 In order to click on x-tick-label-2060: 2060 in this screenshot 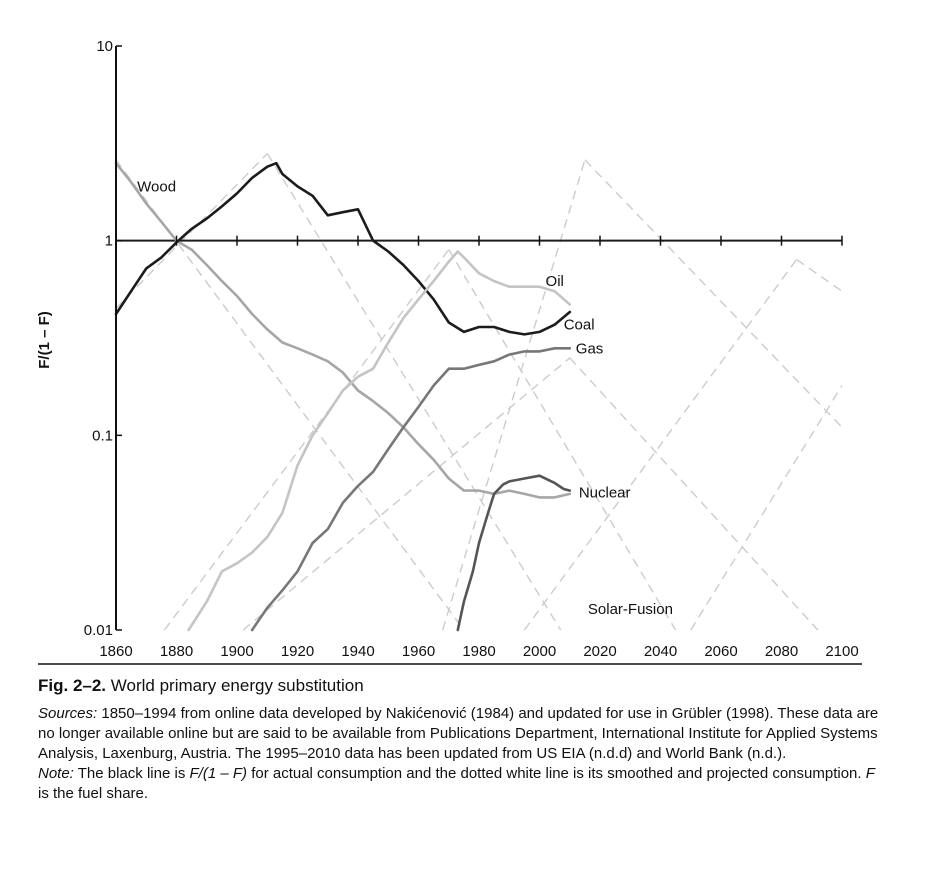, I will do `click(720, 651)`.